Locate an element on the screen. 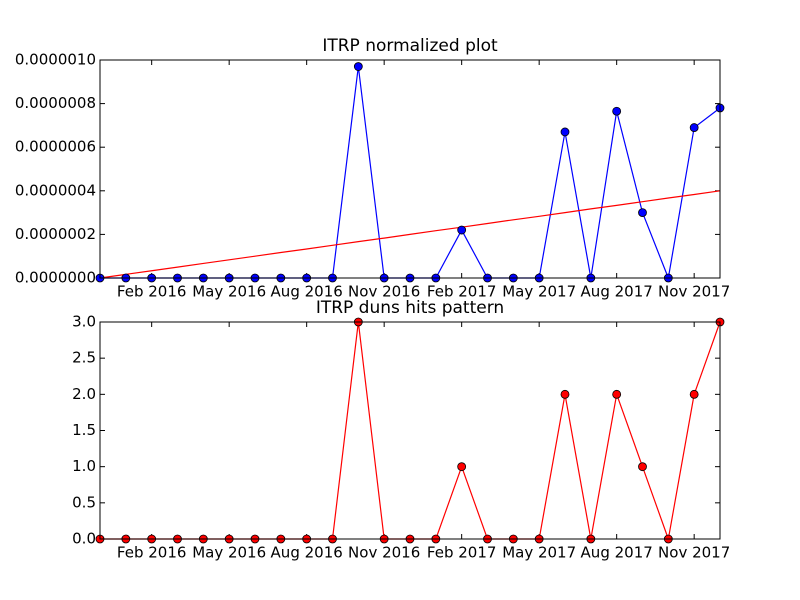  y-tick-label: 2.0 is located at coordinates (84, 394).